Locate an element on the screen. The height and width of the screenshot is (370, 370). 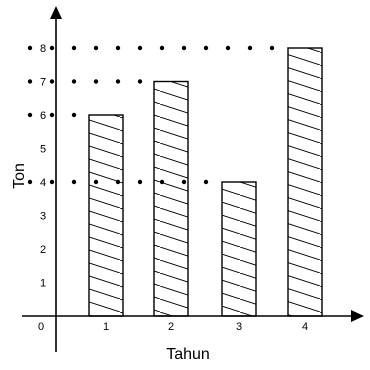
y-tick-label: 4 is located at coordinates (43, 183).